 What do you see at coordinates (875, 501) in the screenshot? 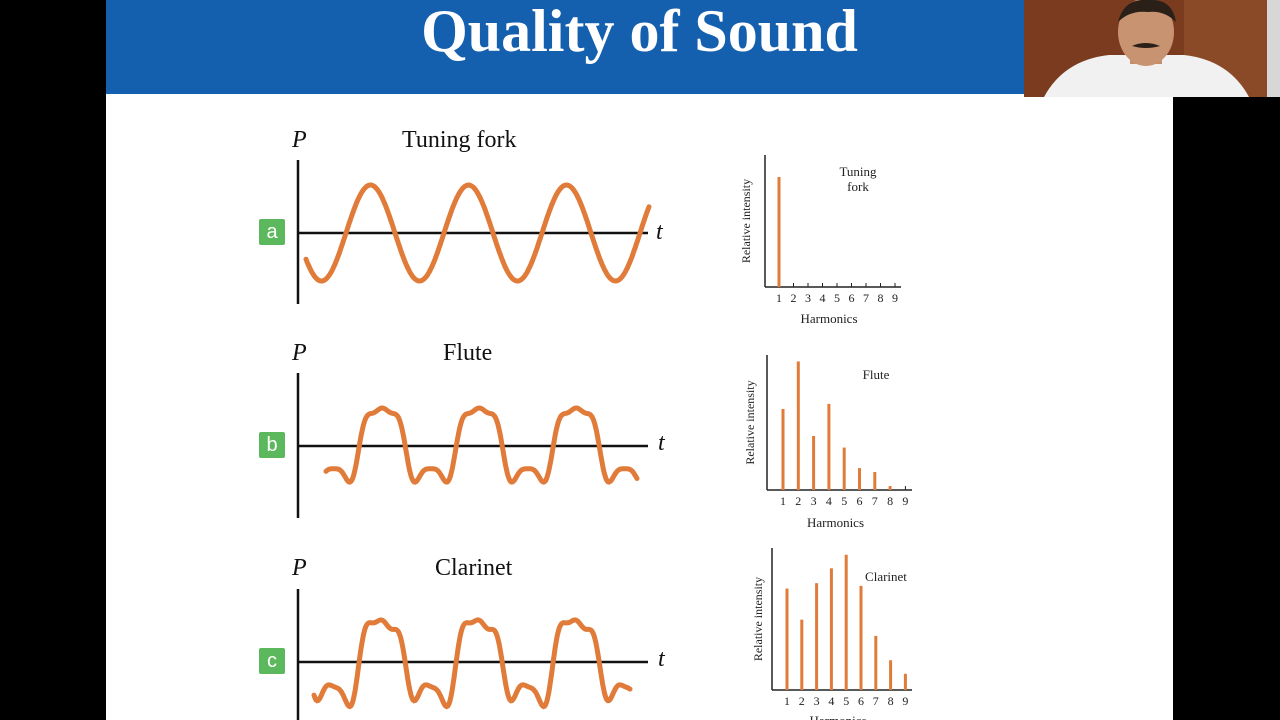
I see `spectrum-2-tick-label: 7` at bounding box center [875, 501].